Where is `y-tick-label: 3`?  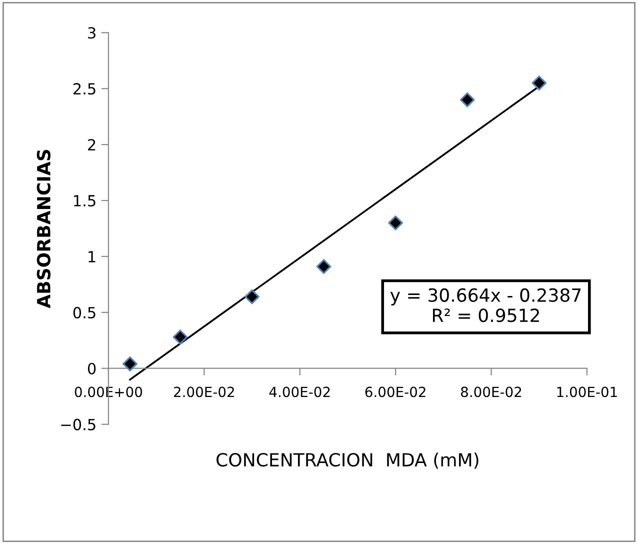 y-tick-label: 3 is located at coordinates (92, 33).